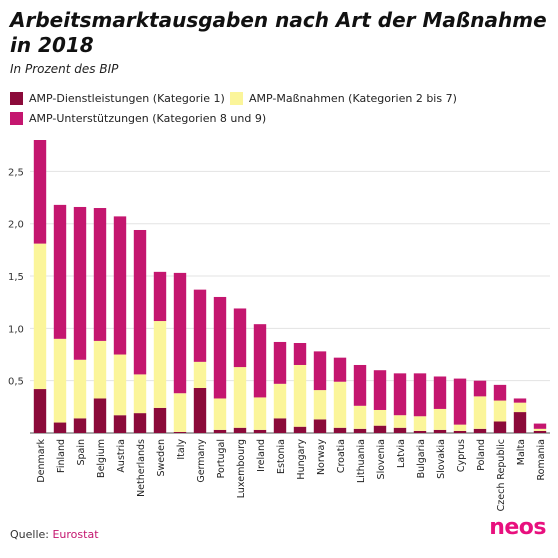  I want to click on x-tick-label: Slovenia, so click(381, 459).